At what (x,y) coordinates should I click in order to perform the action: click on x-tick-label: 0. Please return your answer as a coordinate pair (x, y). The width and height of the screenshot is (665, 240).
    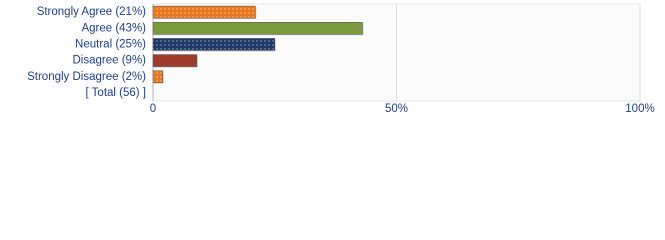
    Looking at the image, I should click on (153, 109).